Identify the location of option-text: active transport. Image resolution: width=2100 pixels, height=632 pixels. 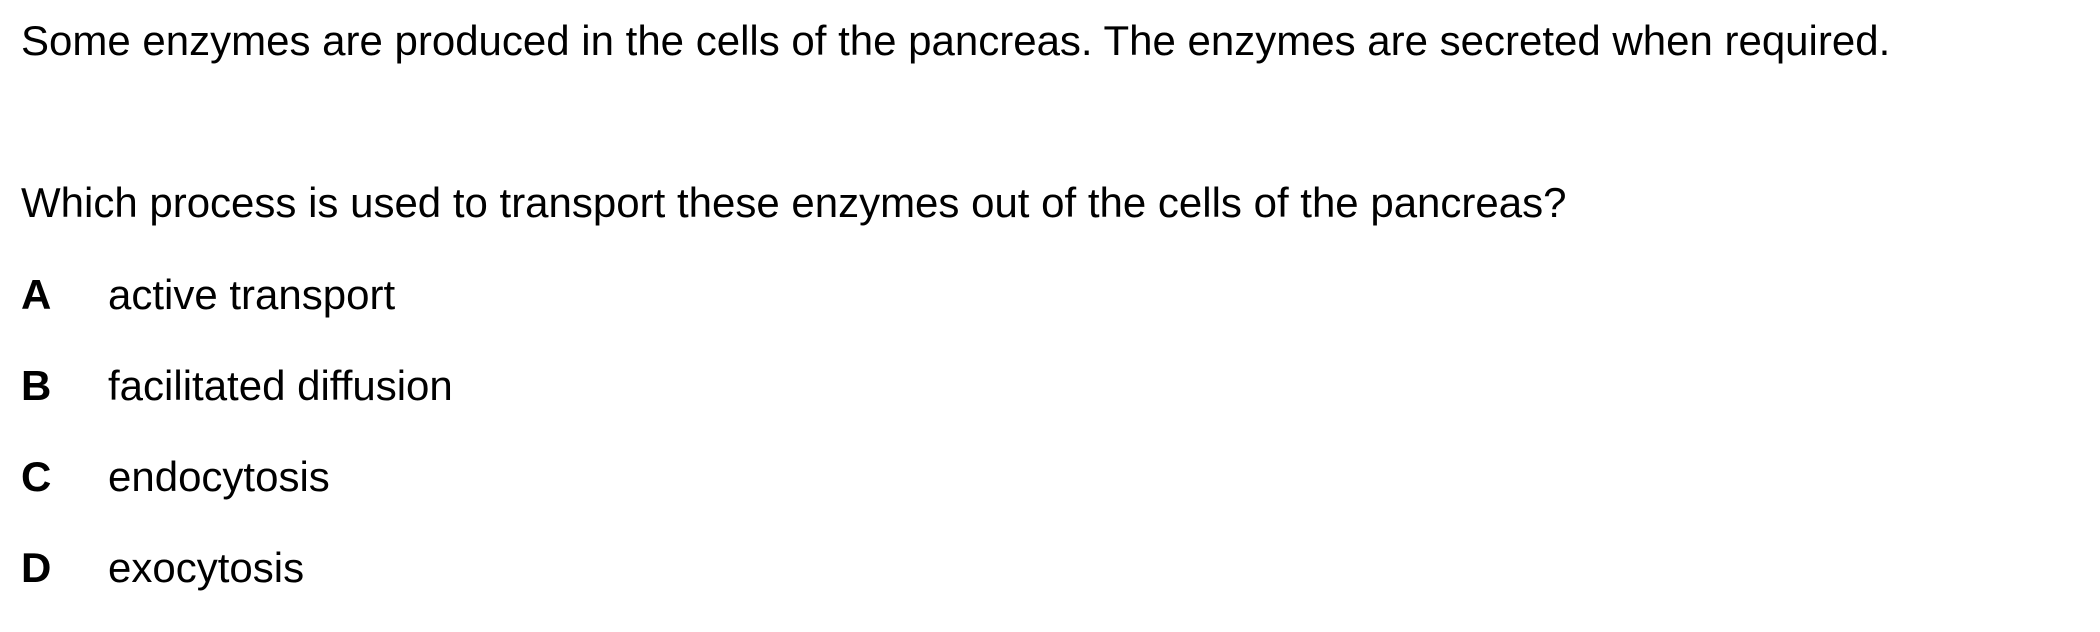
(252, 294).